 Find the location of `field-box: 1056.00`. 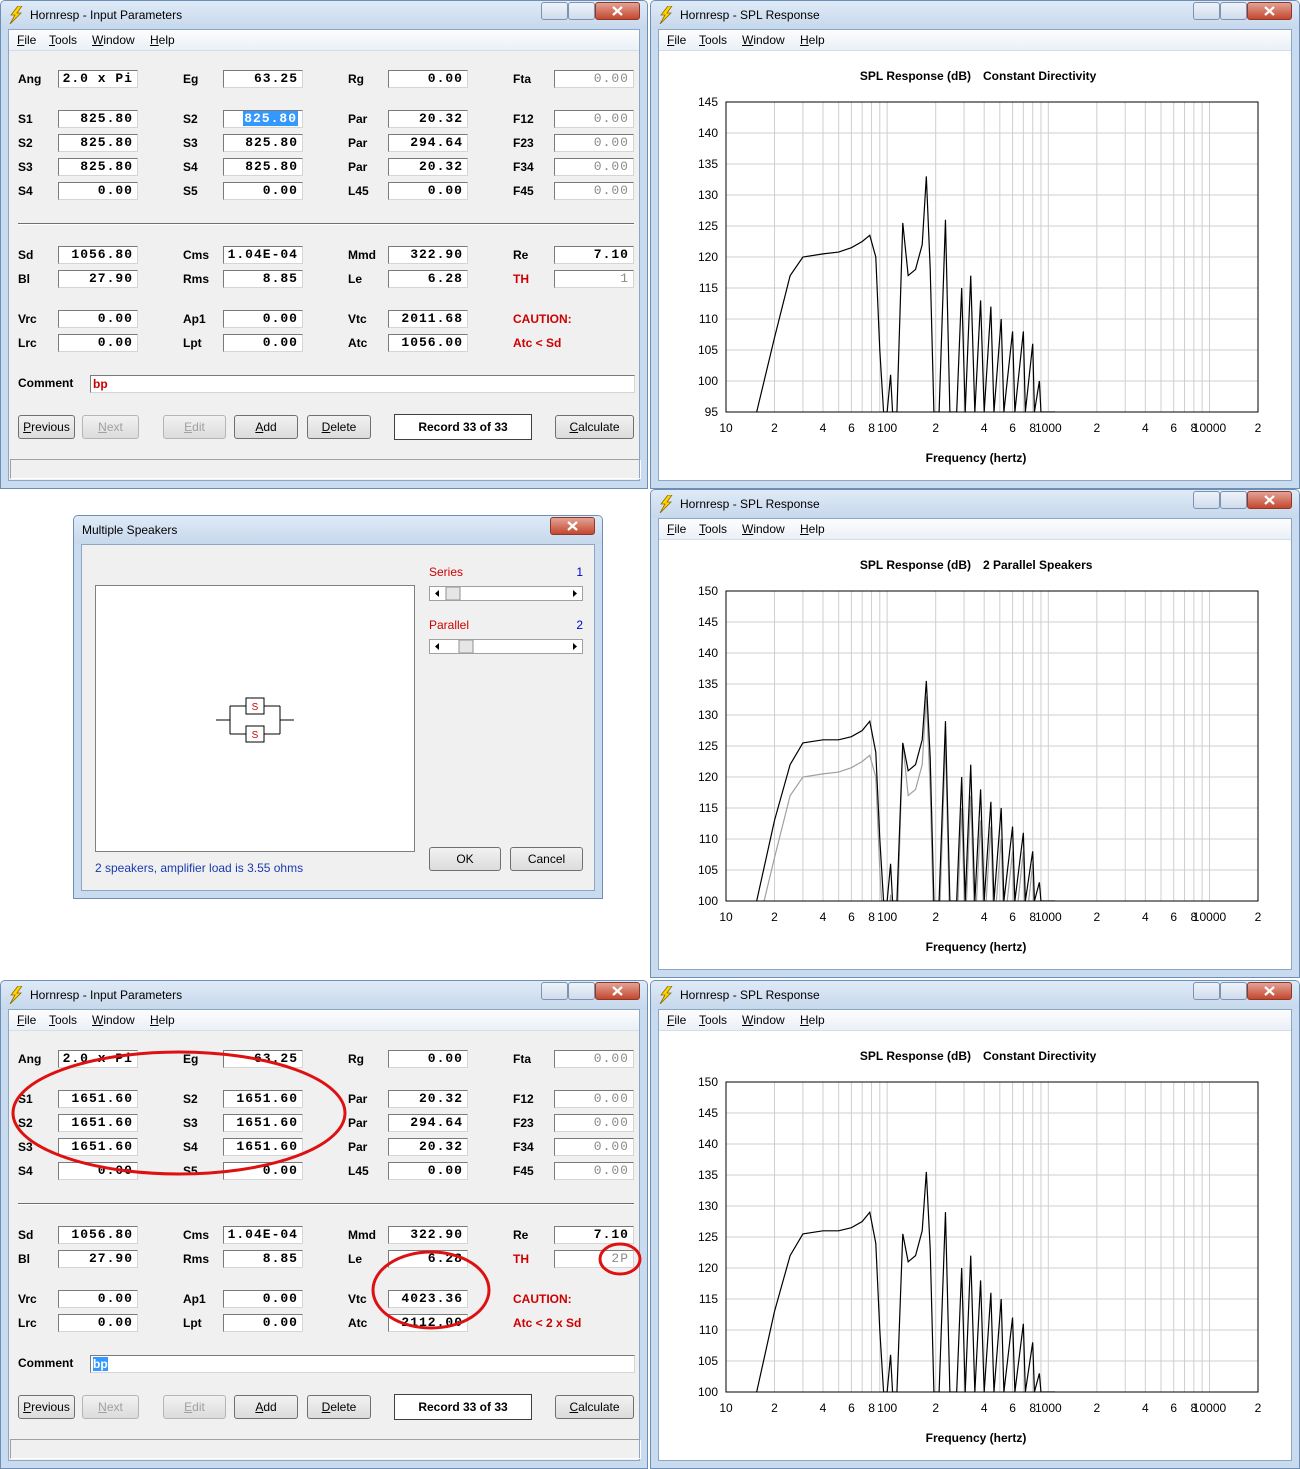

field-box: 1056.00 is located at coordinates (428, 343).